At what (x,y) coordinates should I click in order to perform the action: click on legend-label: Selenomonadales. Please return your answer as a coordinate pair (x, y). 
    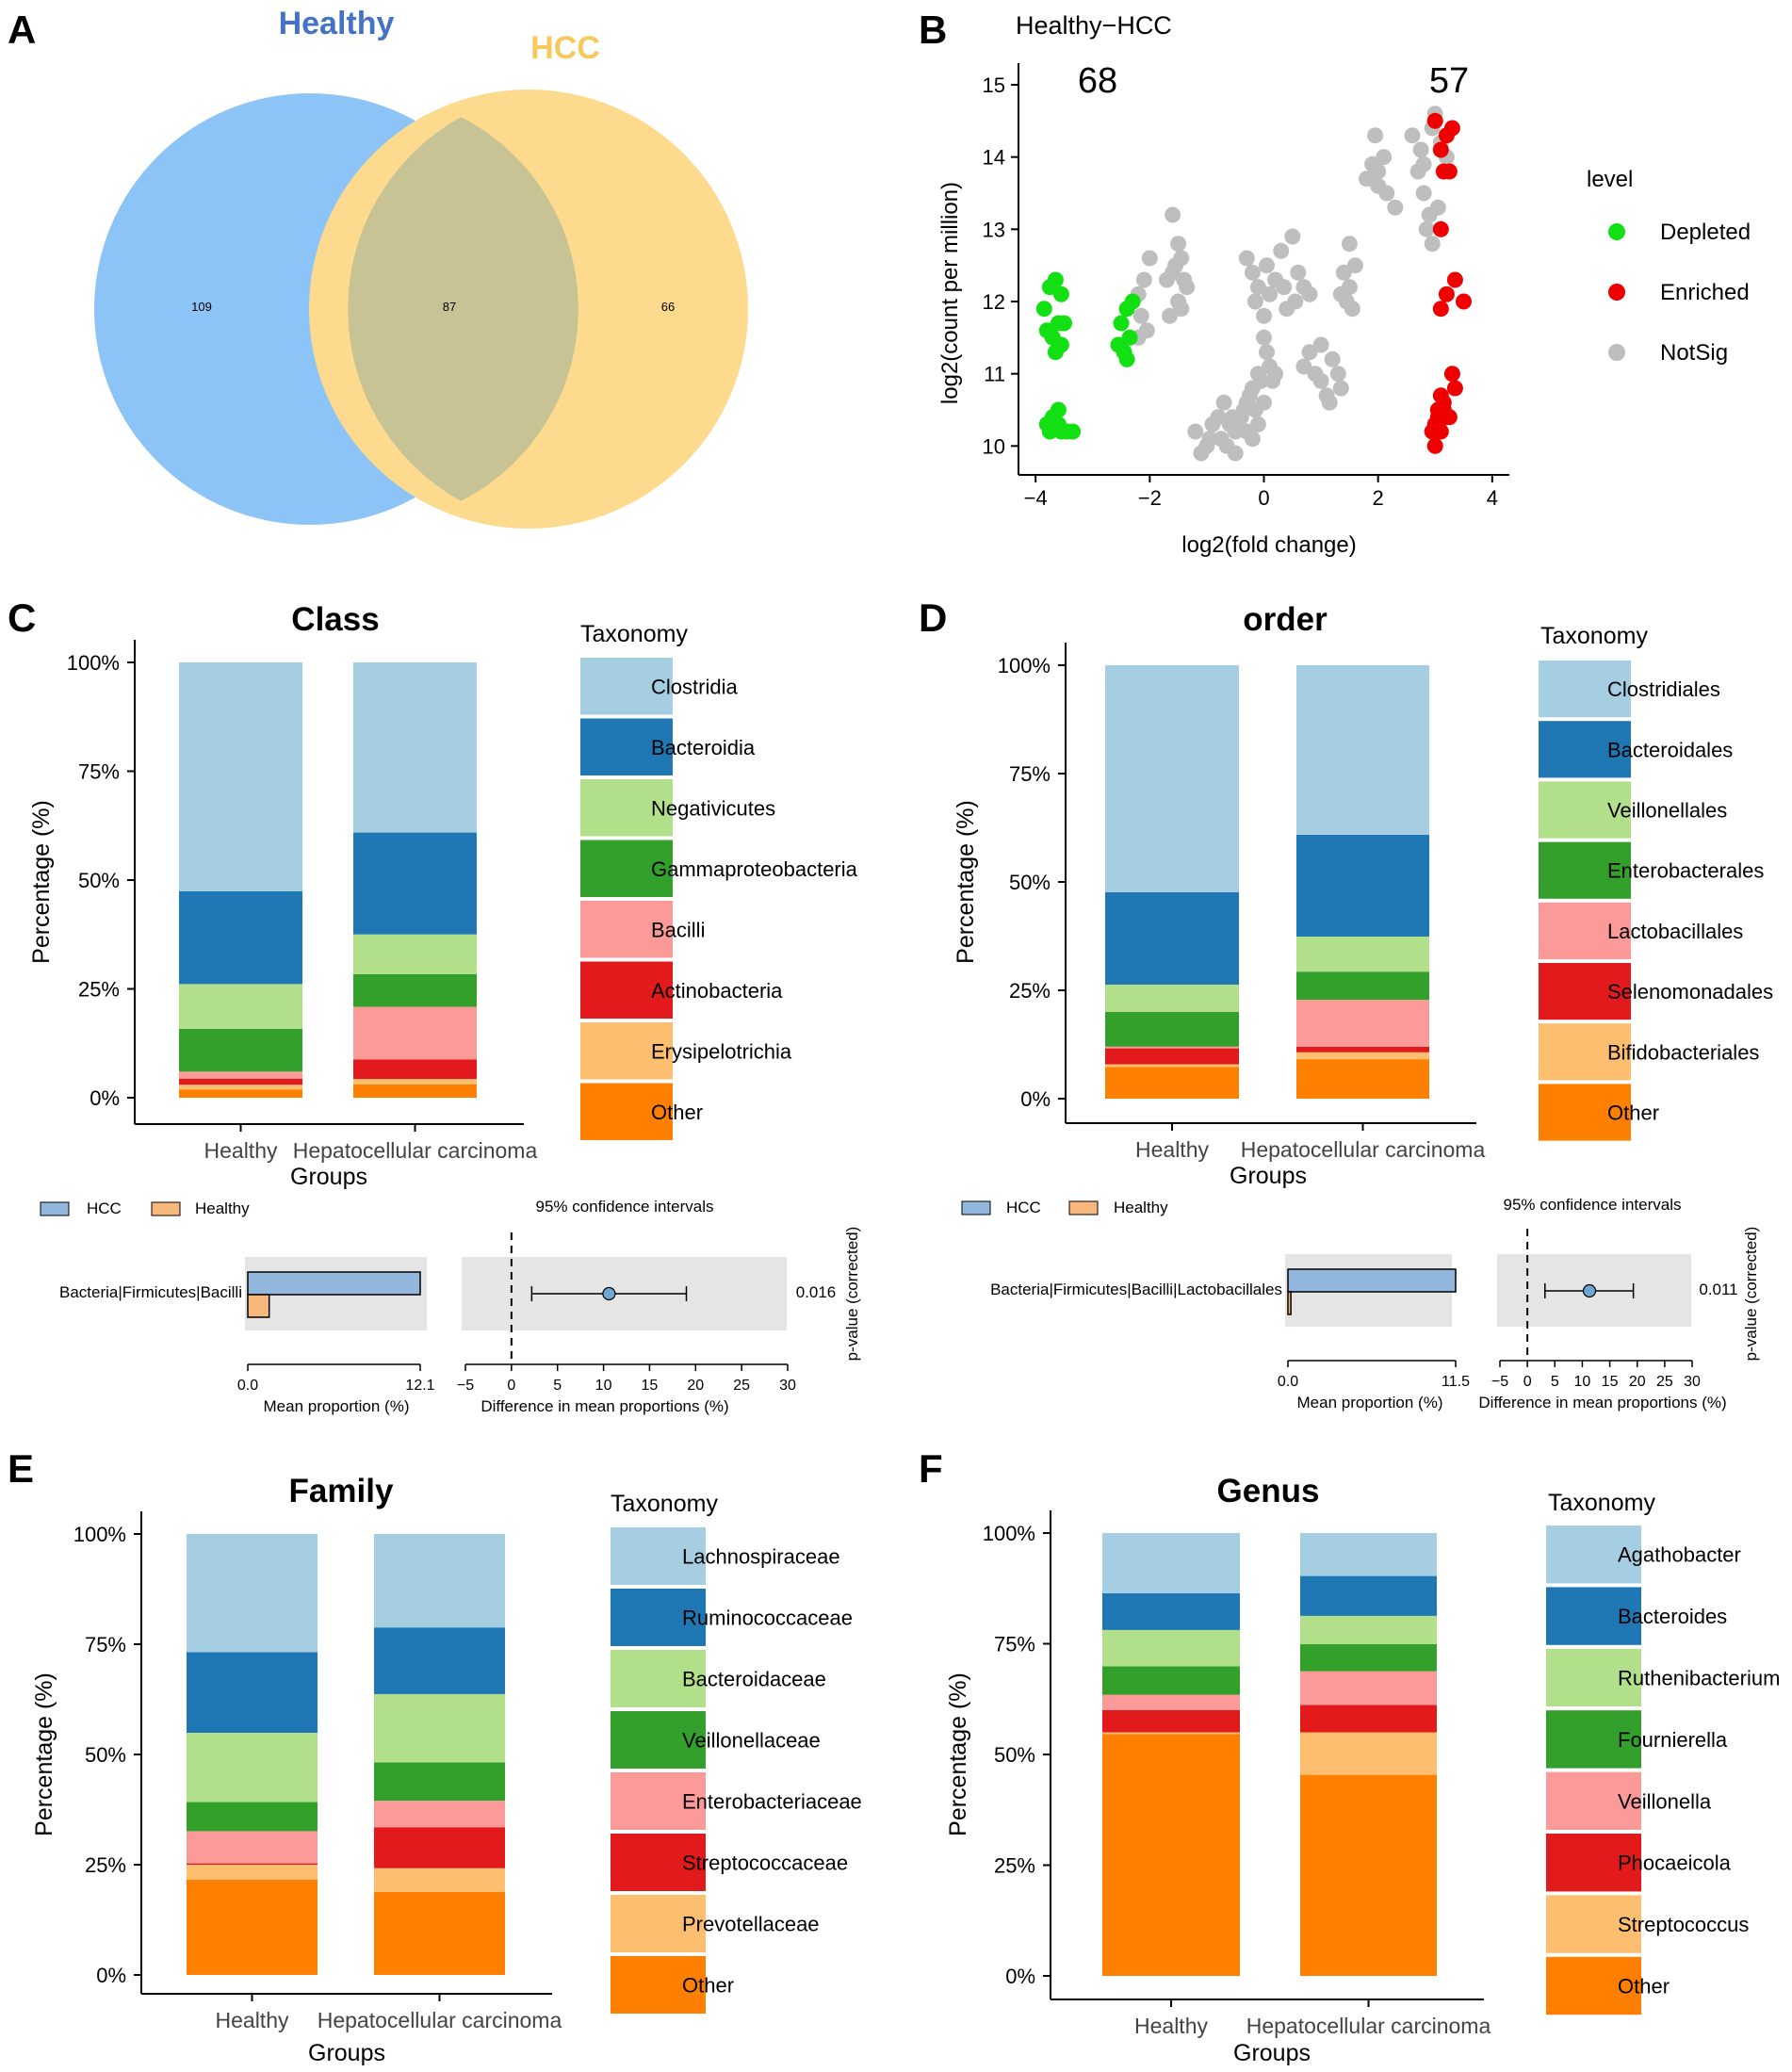
    Looking at the image, I should click on (1690, 992).